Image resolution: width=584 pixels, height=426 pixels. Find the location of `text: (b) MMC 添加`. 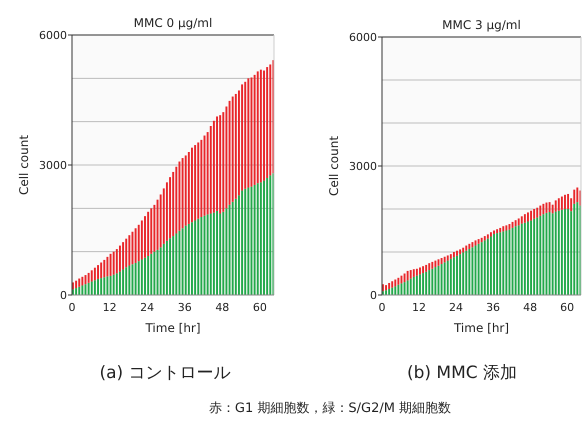

text: (b) MMC 添加 is located at coordinates (462, 373).